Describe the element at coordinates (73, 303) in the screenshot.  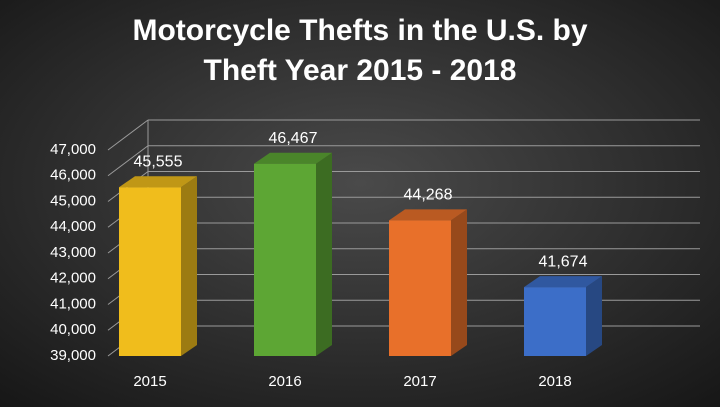
I see `y-tick-label: 41,000` at that location.